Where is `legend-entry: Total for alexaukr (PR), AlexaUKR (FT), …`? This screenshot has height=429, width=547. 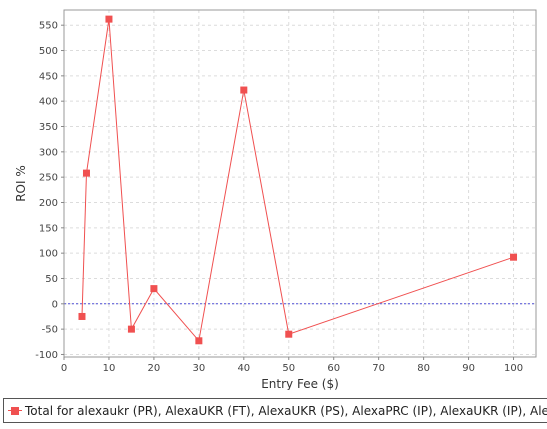
legend-entry: Total for alexaukr (PR), AlexaUKR (FT), … is located at coordinates (286, 410).